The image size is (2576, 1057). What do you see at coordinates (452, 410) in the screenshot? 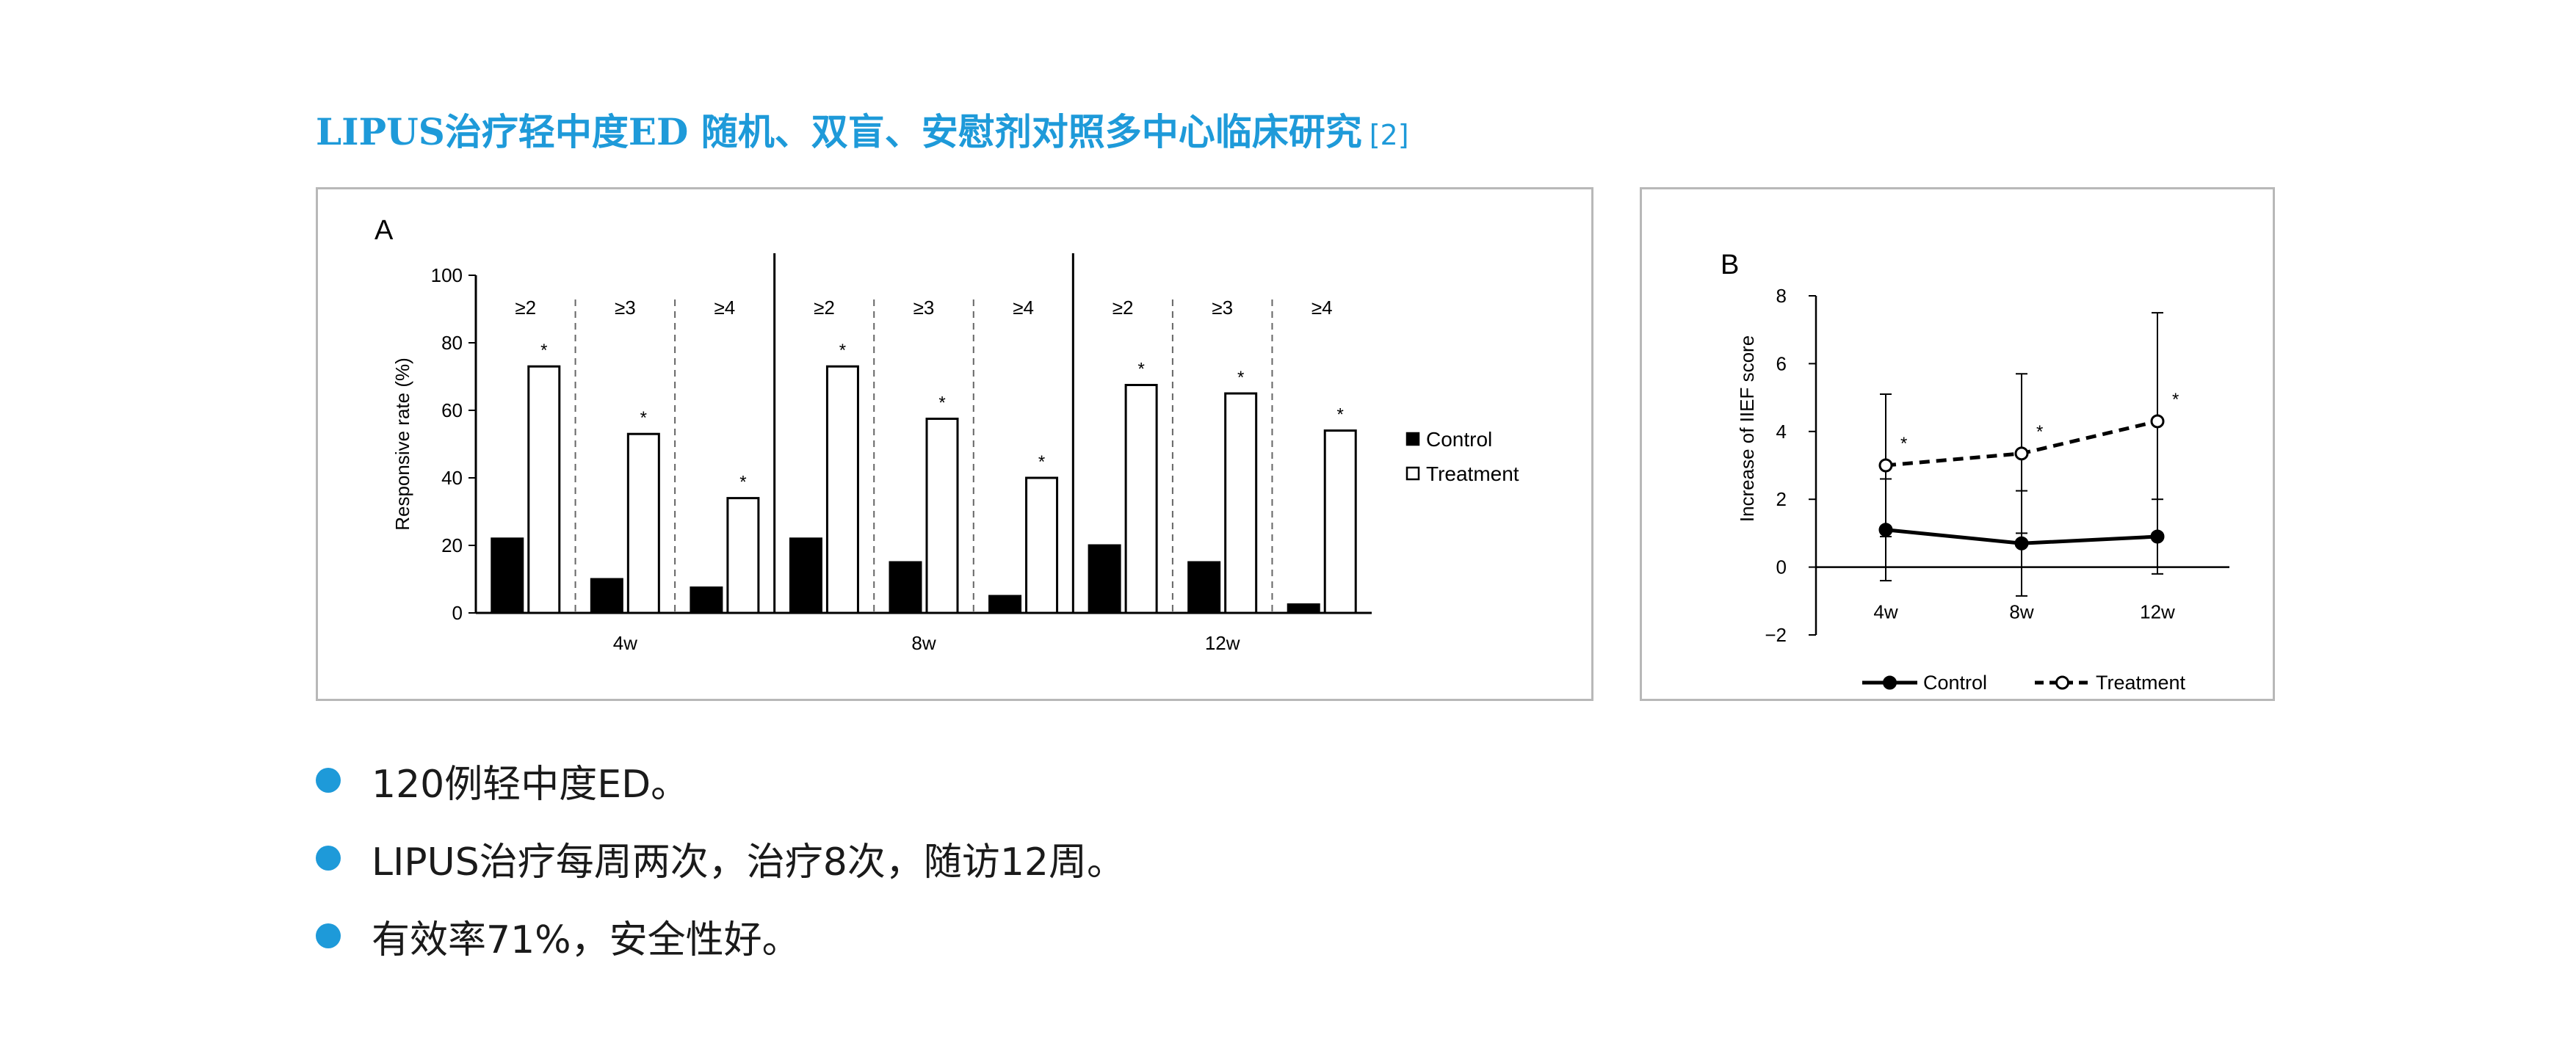
I see `y-tick-label: 60` at bounding box center [452, 410].